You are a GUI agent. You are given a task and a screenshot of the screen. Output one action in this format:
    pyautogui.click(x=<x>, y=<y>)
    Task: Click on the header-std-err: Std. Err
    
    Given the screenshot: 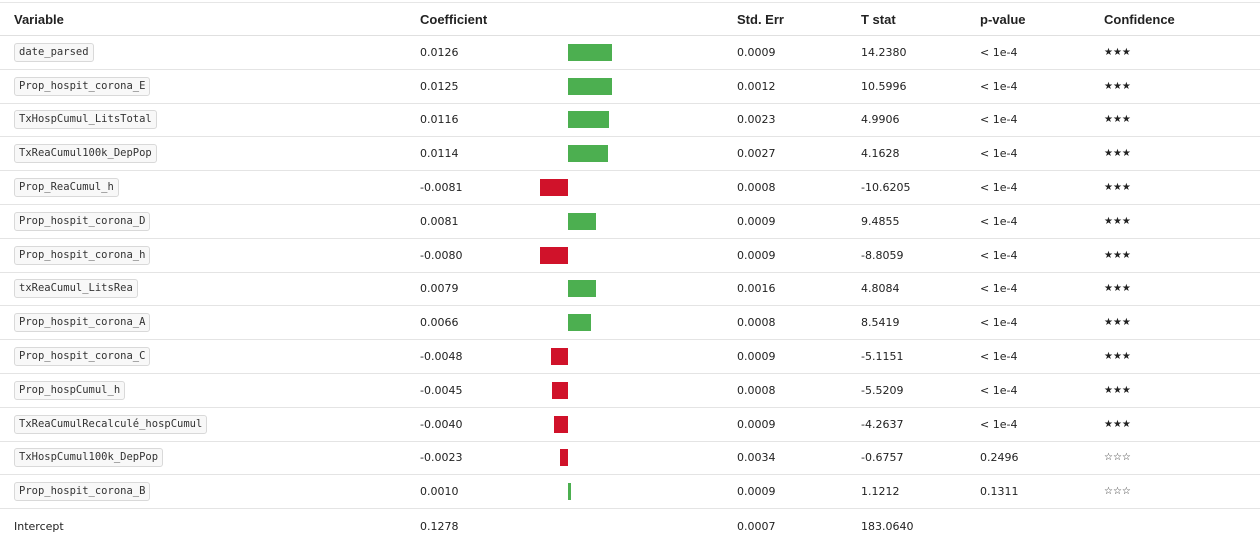 What is the action you would take?
    pyautogui.click(x=760, y=19)
    